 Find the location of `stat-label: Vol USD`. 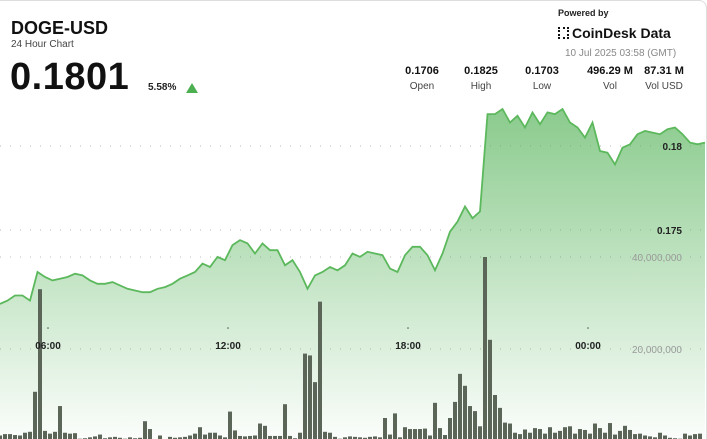

stat-label: Vol USD is located at coordinates (664, 86).